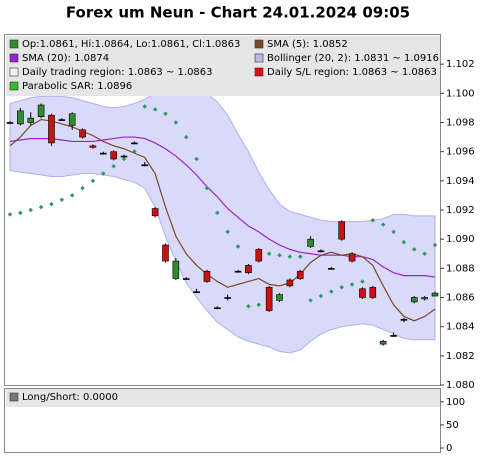  I want to click on y-tick-label: 1.084, so click(460, 327).